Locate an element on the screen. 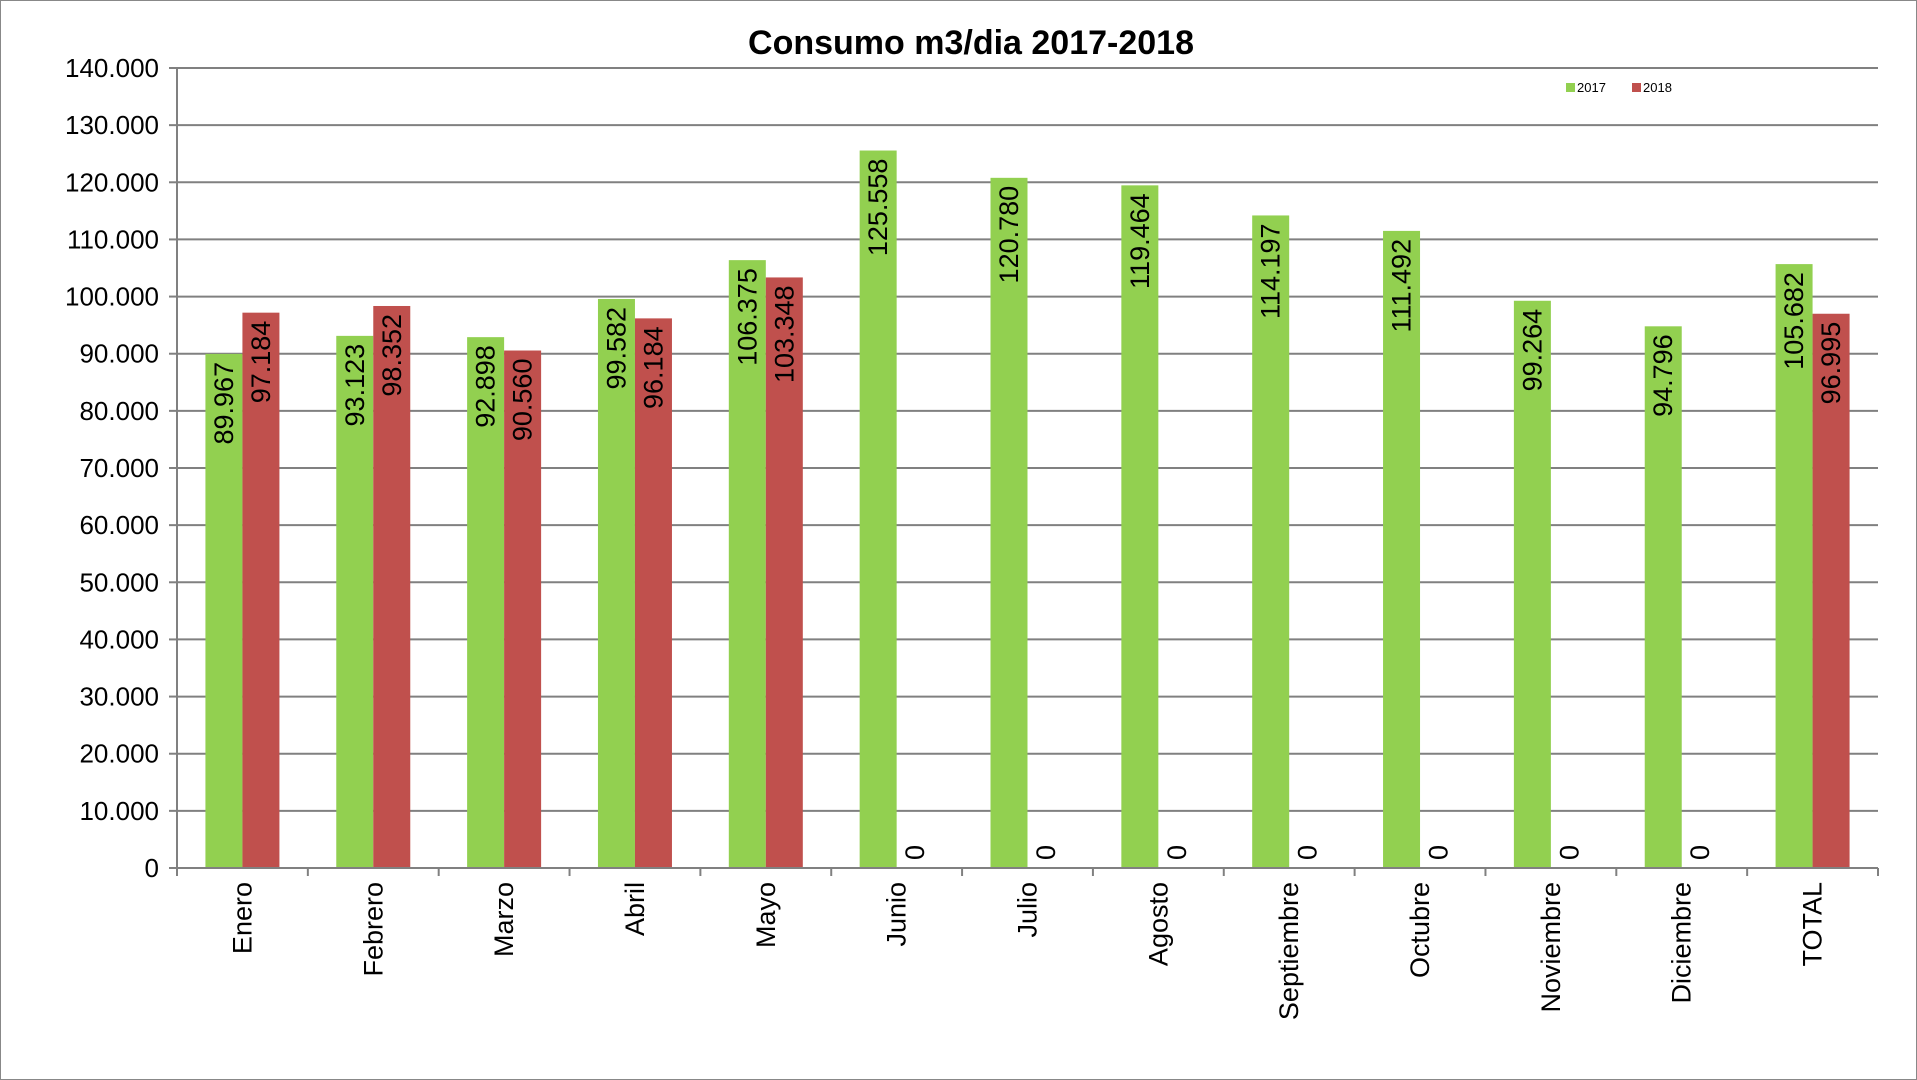 The height and width of the screenshot is (1080, 1917). bar-2017-junio is located at coordinates (878, 509).